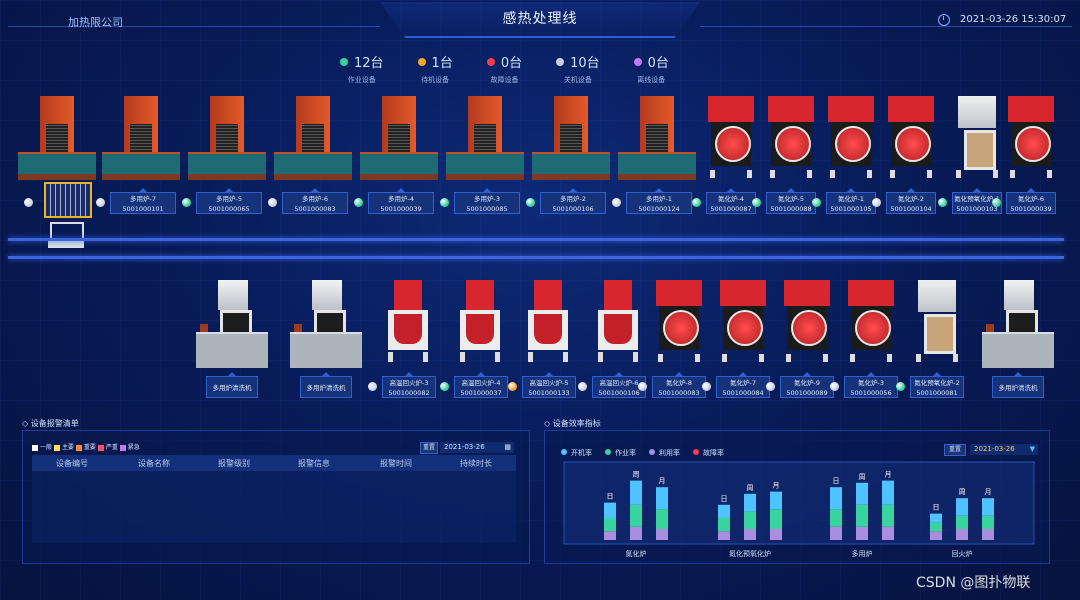  Describe the element at coordinates (619, 385) in the screenshot. I see `machine-tag: 高温回火炉-6 5001000106` at that location.